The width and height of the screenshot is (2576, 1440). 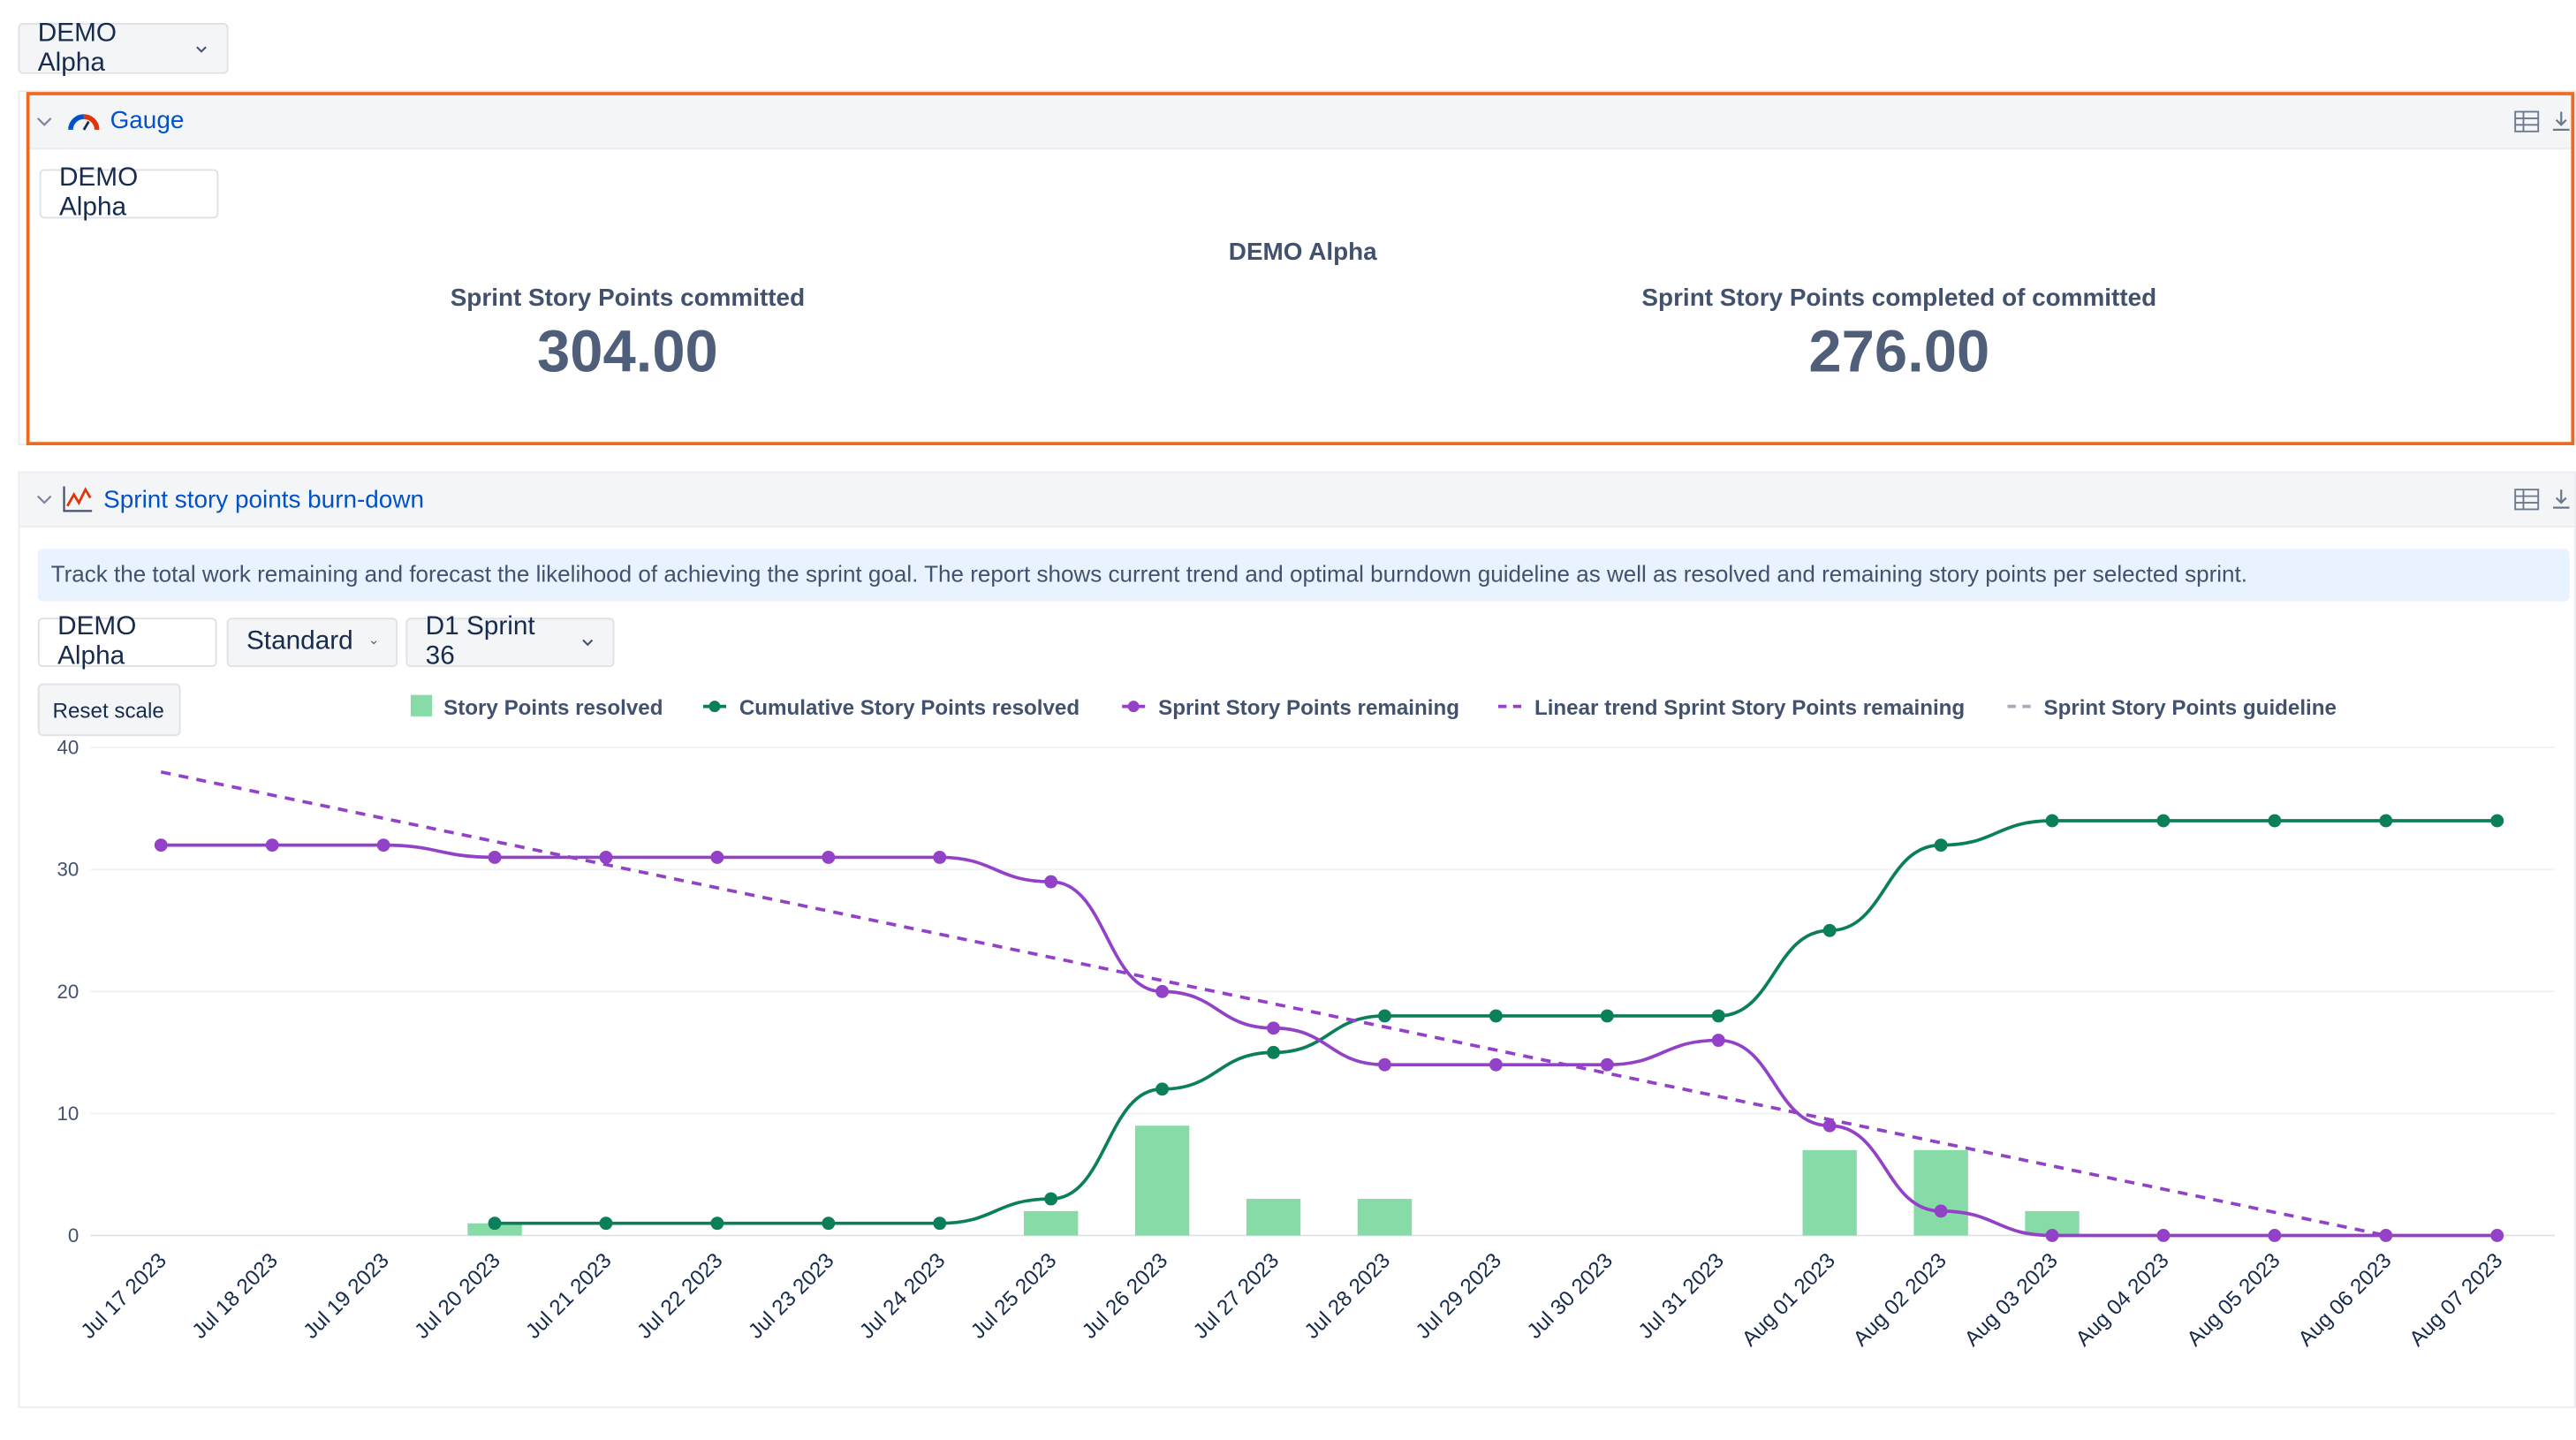 I want to click on x-tick-label: Aug 04 2023, so click(x=2123, y=1299).